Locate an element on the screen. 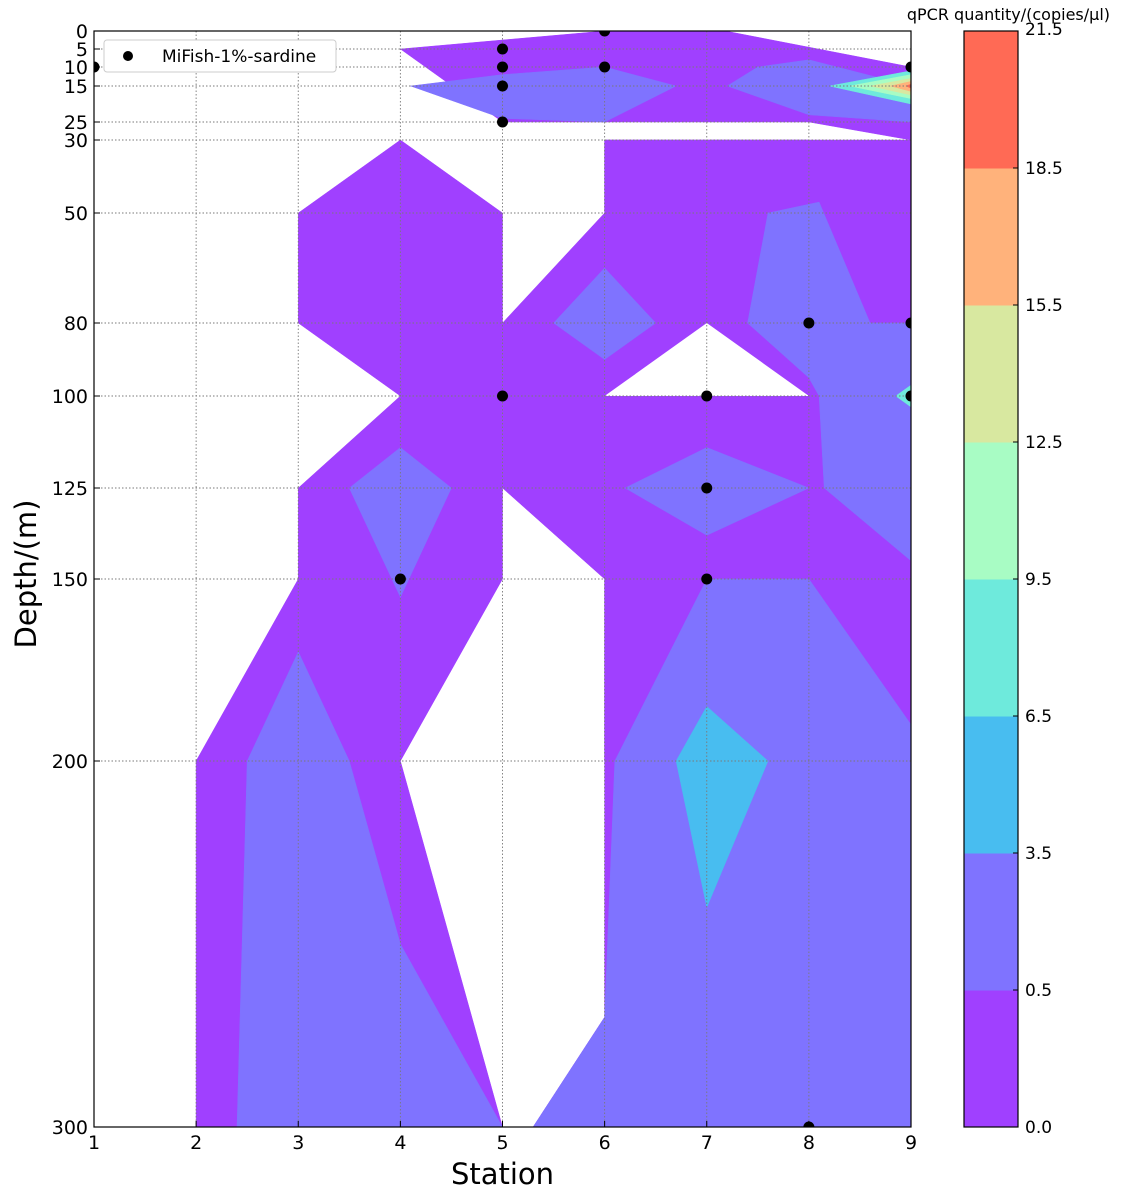 The image size is (1128, 1200). legend-box is located at coordinates (220, 56).